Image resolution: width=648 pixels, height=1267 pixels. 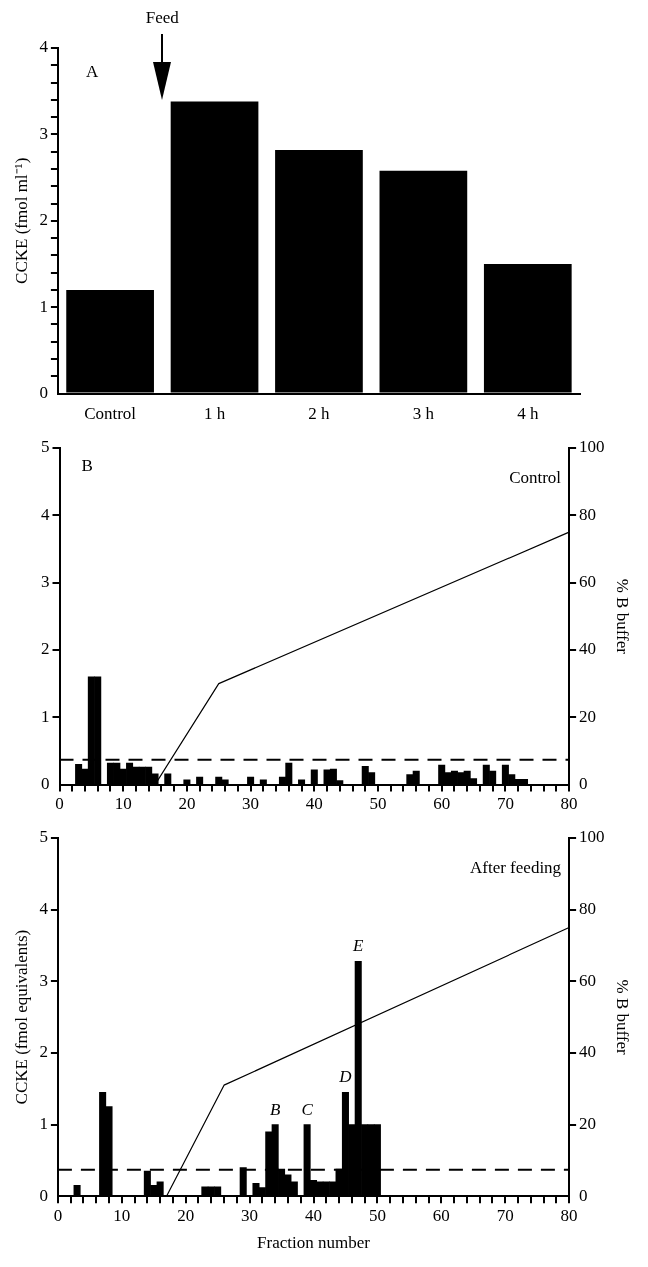 What do you see at coordinates (314, 1243) in the screenshot?
I see `x-axis-title: Fraction number` at bounding box center [314, 1243].